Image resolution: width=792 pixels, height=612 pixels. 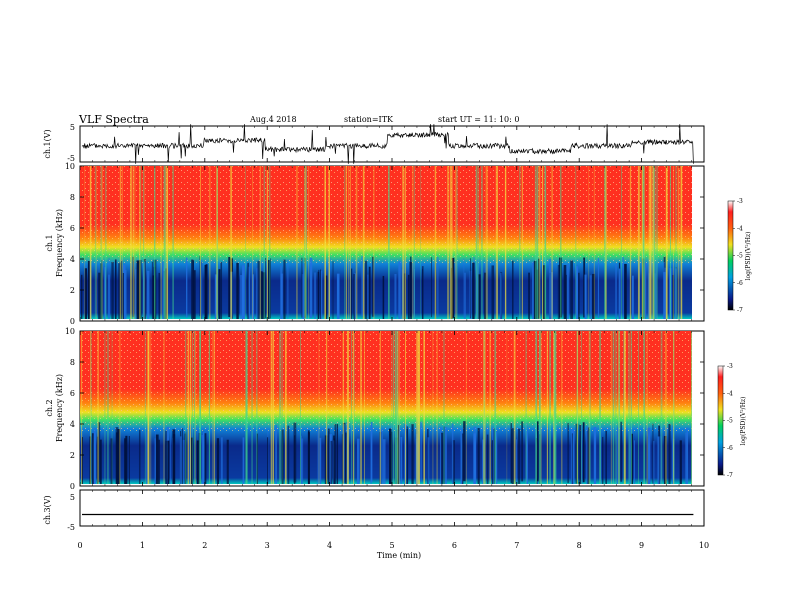 I want to click on colorbar-tick-label: -5, so click(x=730, y=421).